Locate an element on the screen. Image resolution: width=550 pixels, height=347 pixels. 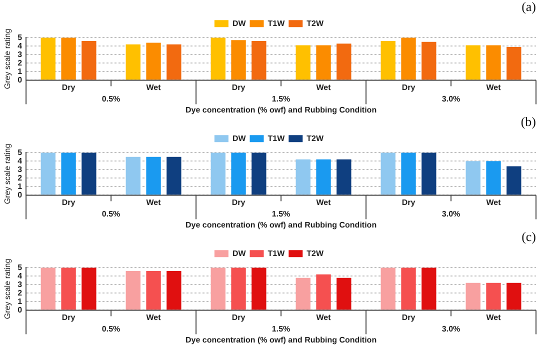
chart-title: (a) is located at coordinates (529, 7).